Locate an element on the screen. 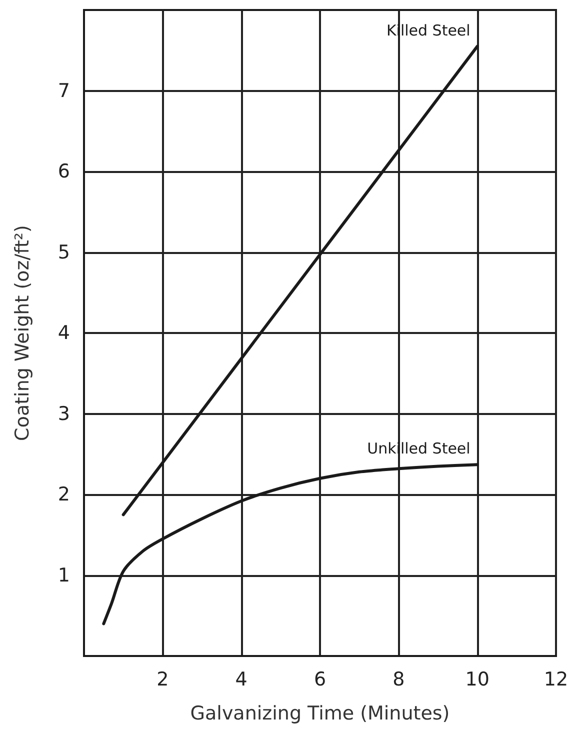 The image size is (576, 734). y-tick-label: 7 is located at coordinates (64, 91).